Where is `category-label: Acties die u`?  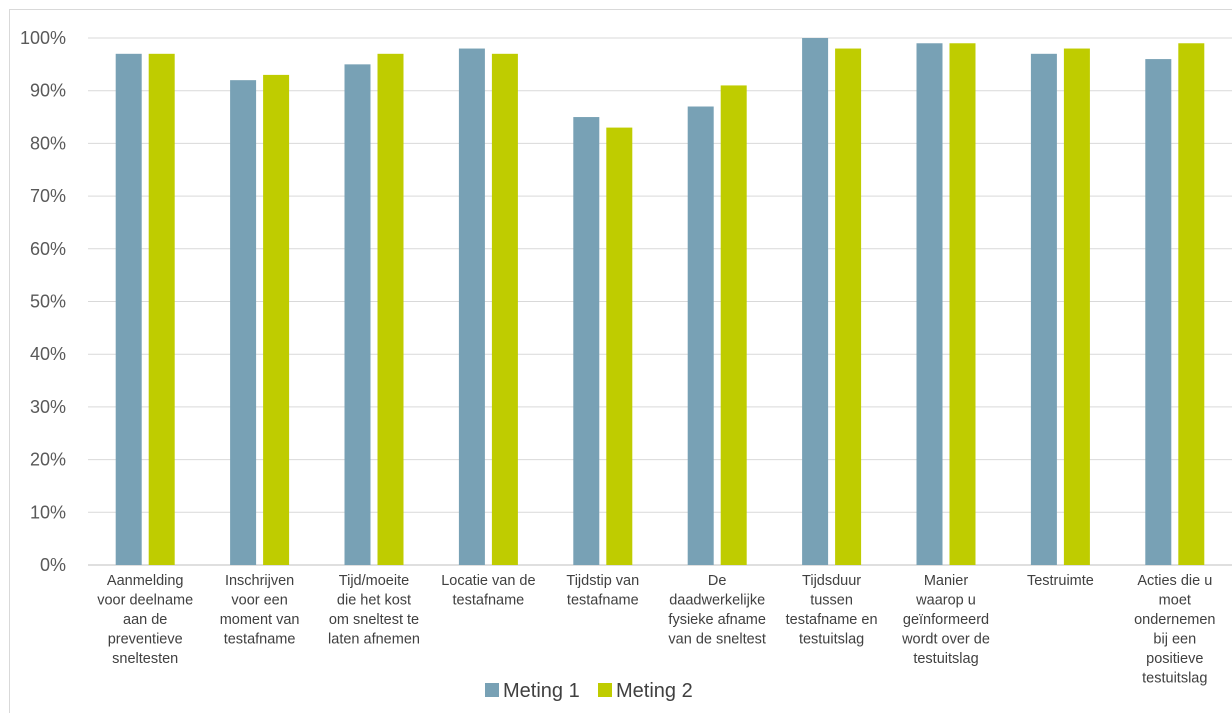
category-label: Acties die u is located at coordinates (1174, 581).